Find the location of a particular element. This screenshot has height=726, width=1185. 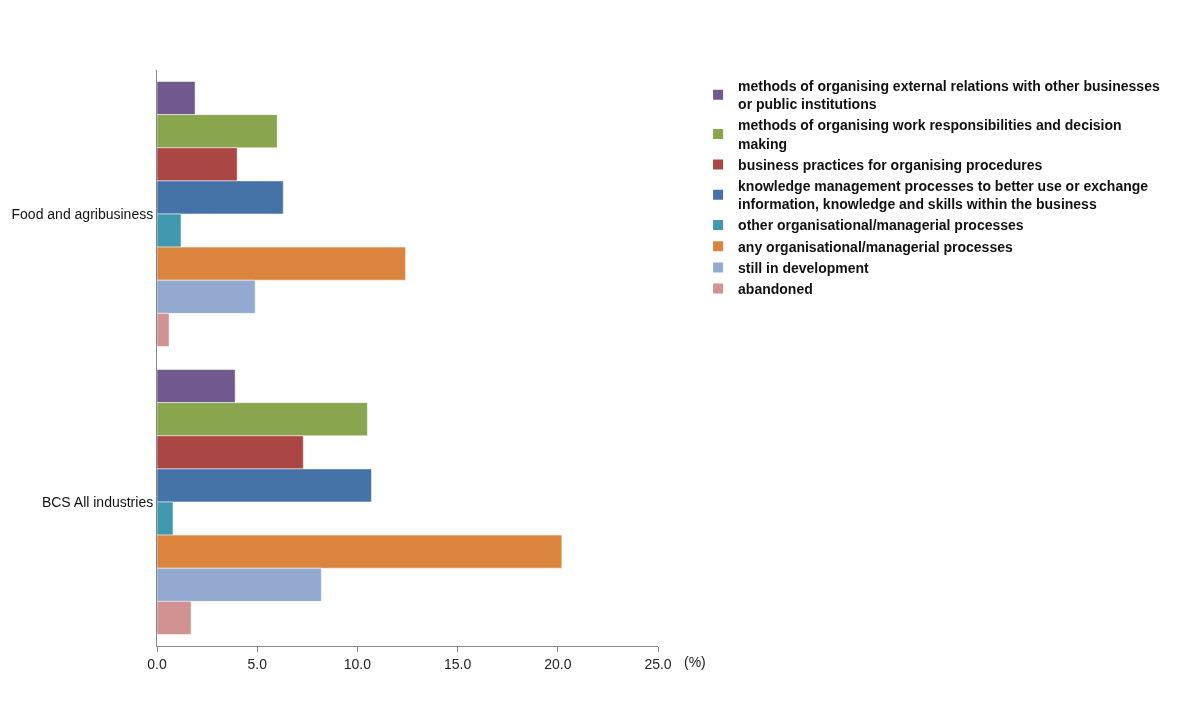

legend-label: abandoned is located at coordinates (775, 289).